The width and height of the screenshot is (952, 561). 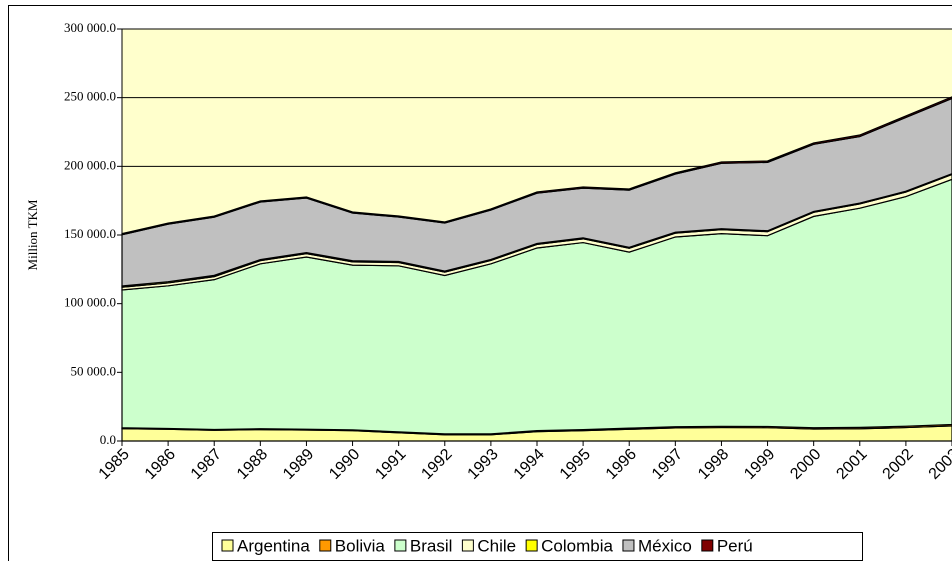 I want to click on legend-label: Brasil, so click(x=431, y=545).